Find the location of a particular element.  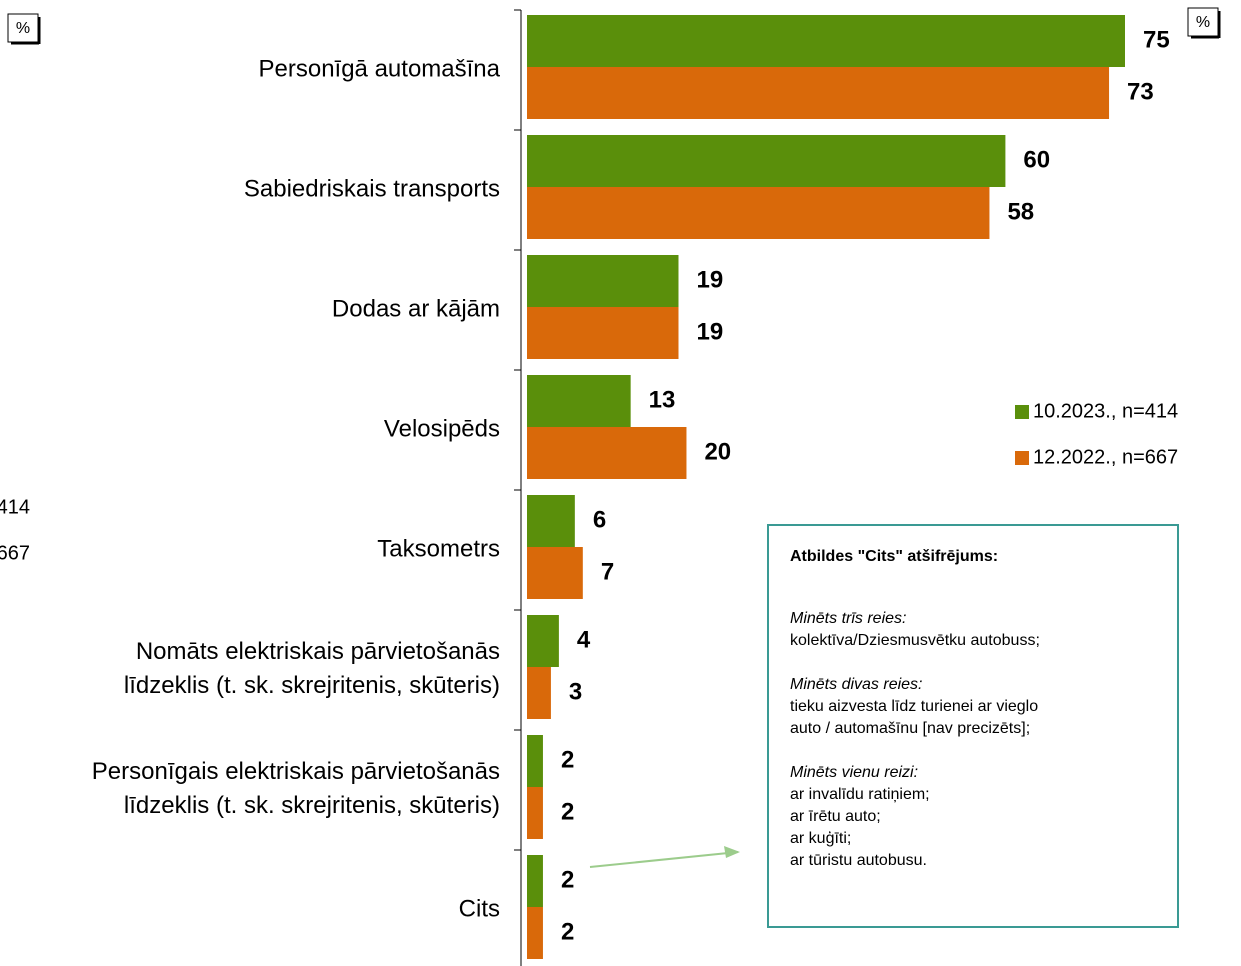

annotation-title: Atbildes "Cits" atšifrējums: is located at coordinates (894, 556).